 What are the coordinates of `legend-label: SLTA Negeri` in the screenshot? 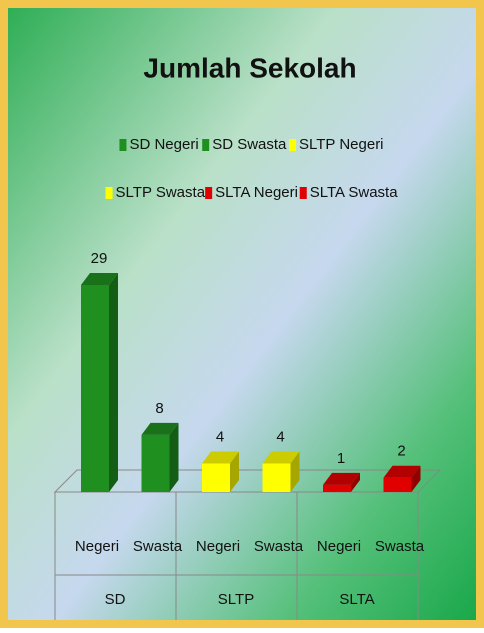 It's located at (256, 192).